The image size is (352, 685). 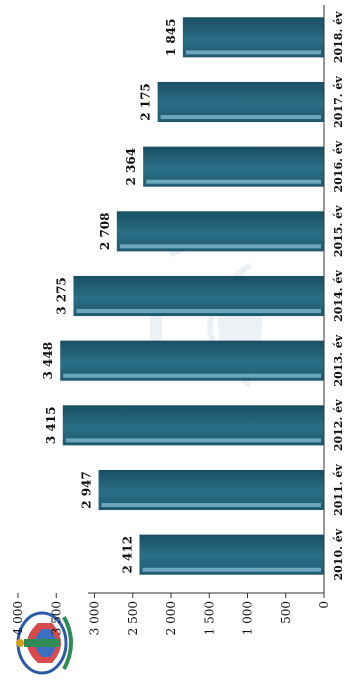 I want to click on y-tick-label: 3 000, so click(x=95, y=618).